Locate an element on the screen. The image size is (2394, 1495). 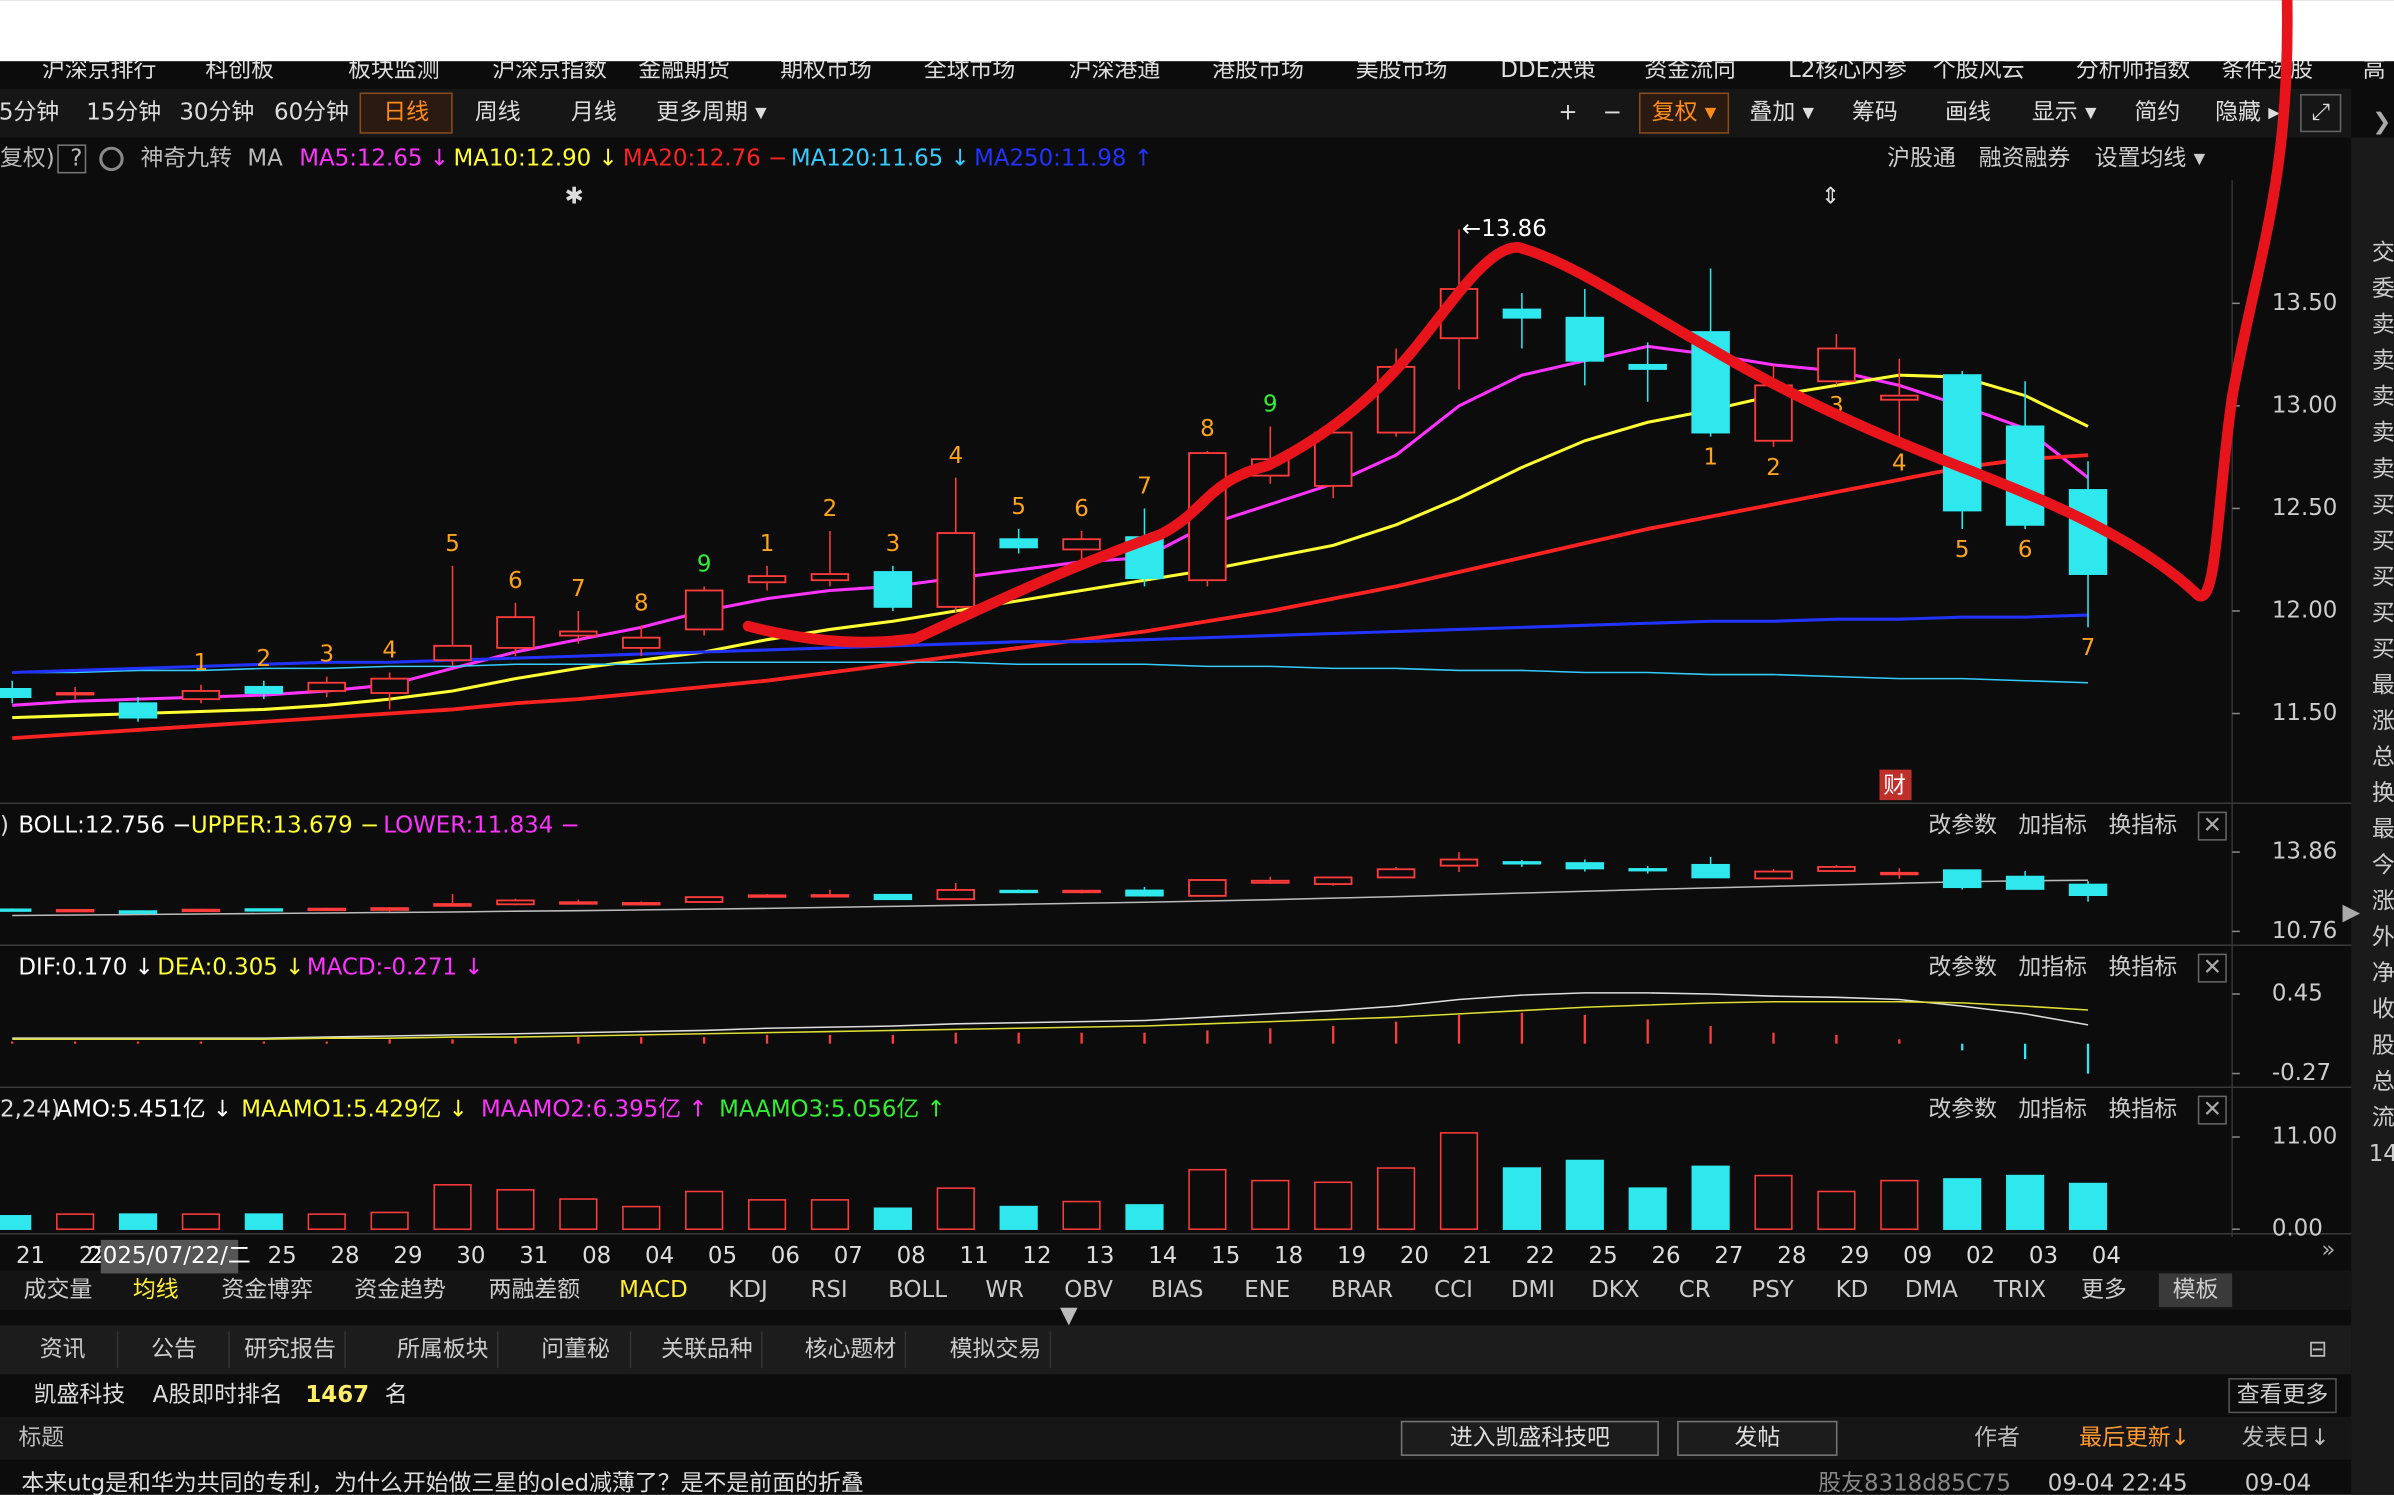
indicator-tab: 均线 is located at coordinates (156, 1290).